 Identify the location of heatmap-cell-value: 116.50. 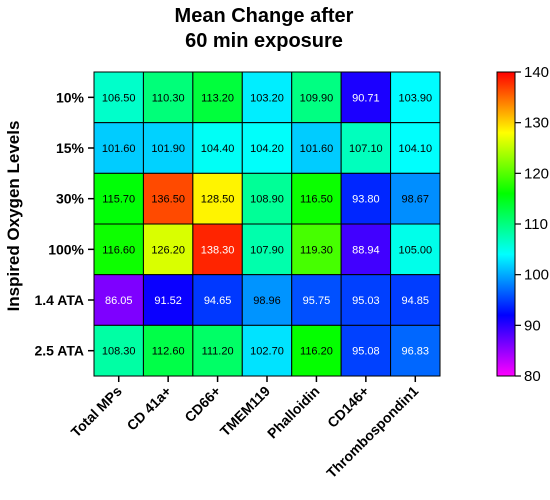
(316, 200).